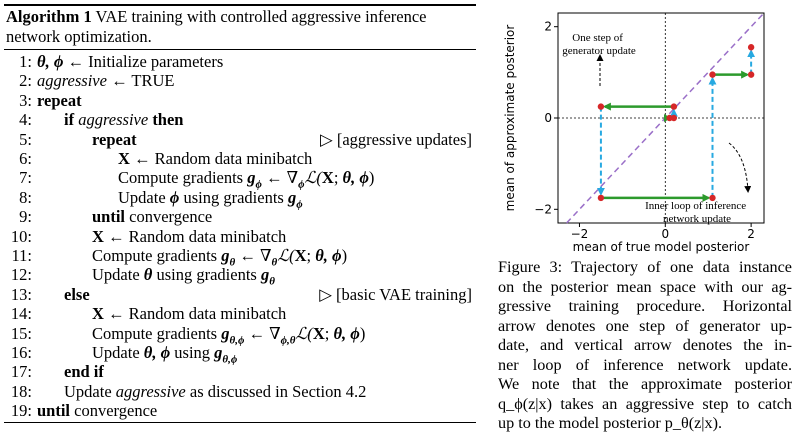  I want to click on line-fragment: Compute gradients, so click(183, 178).